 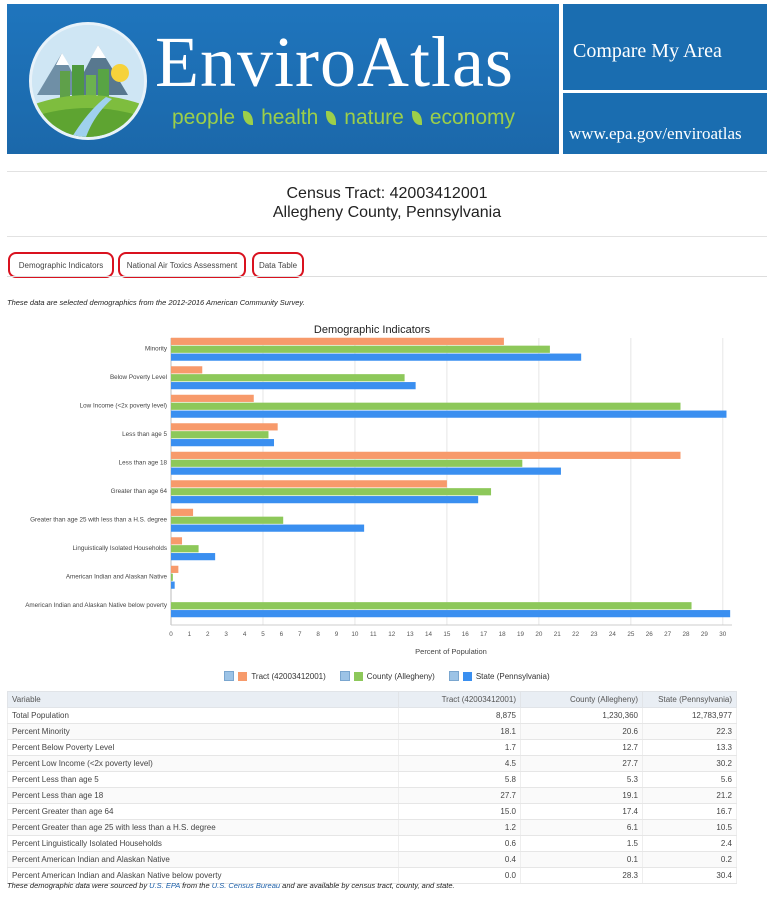 I want to click on table-cell-variable: Percent Less than age 5, so click(x=203, y=779).